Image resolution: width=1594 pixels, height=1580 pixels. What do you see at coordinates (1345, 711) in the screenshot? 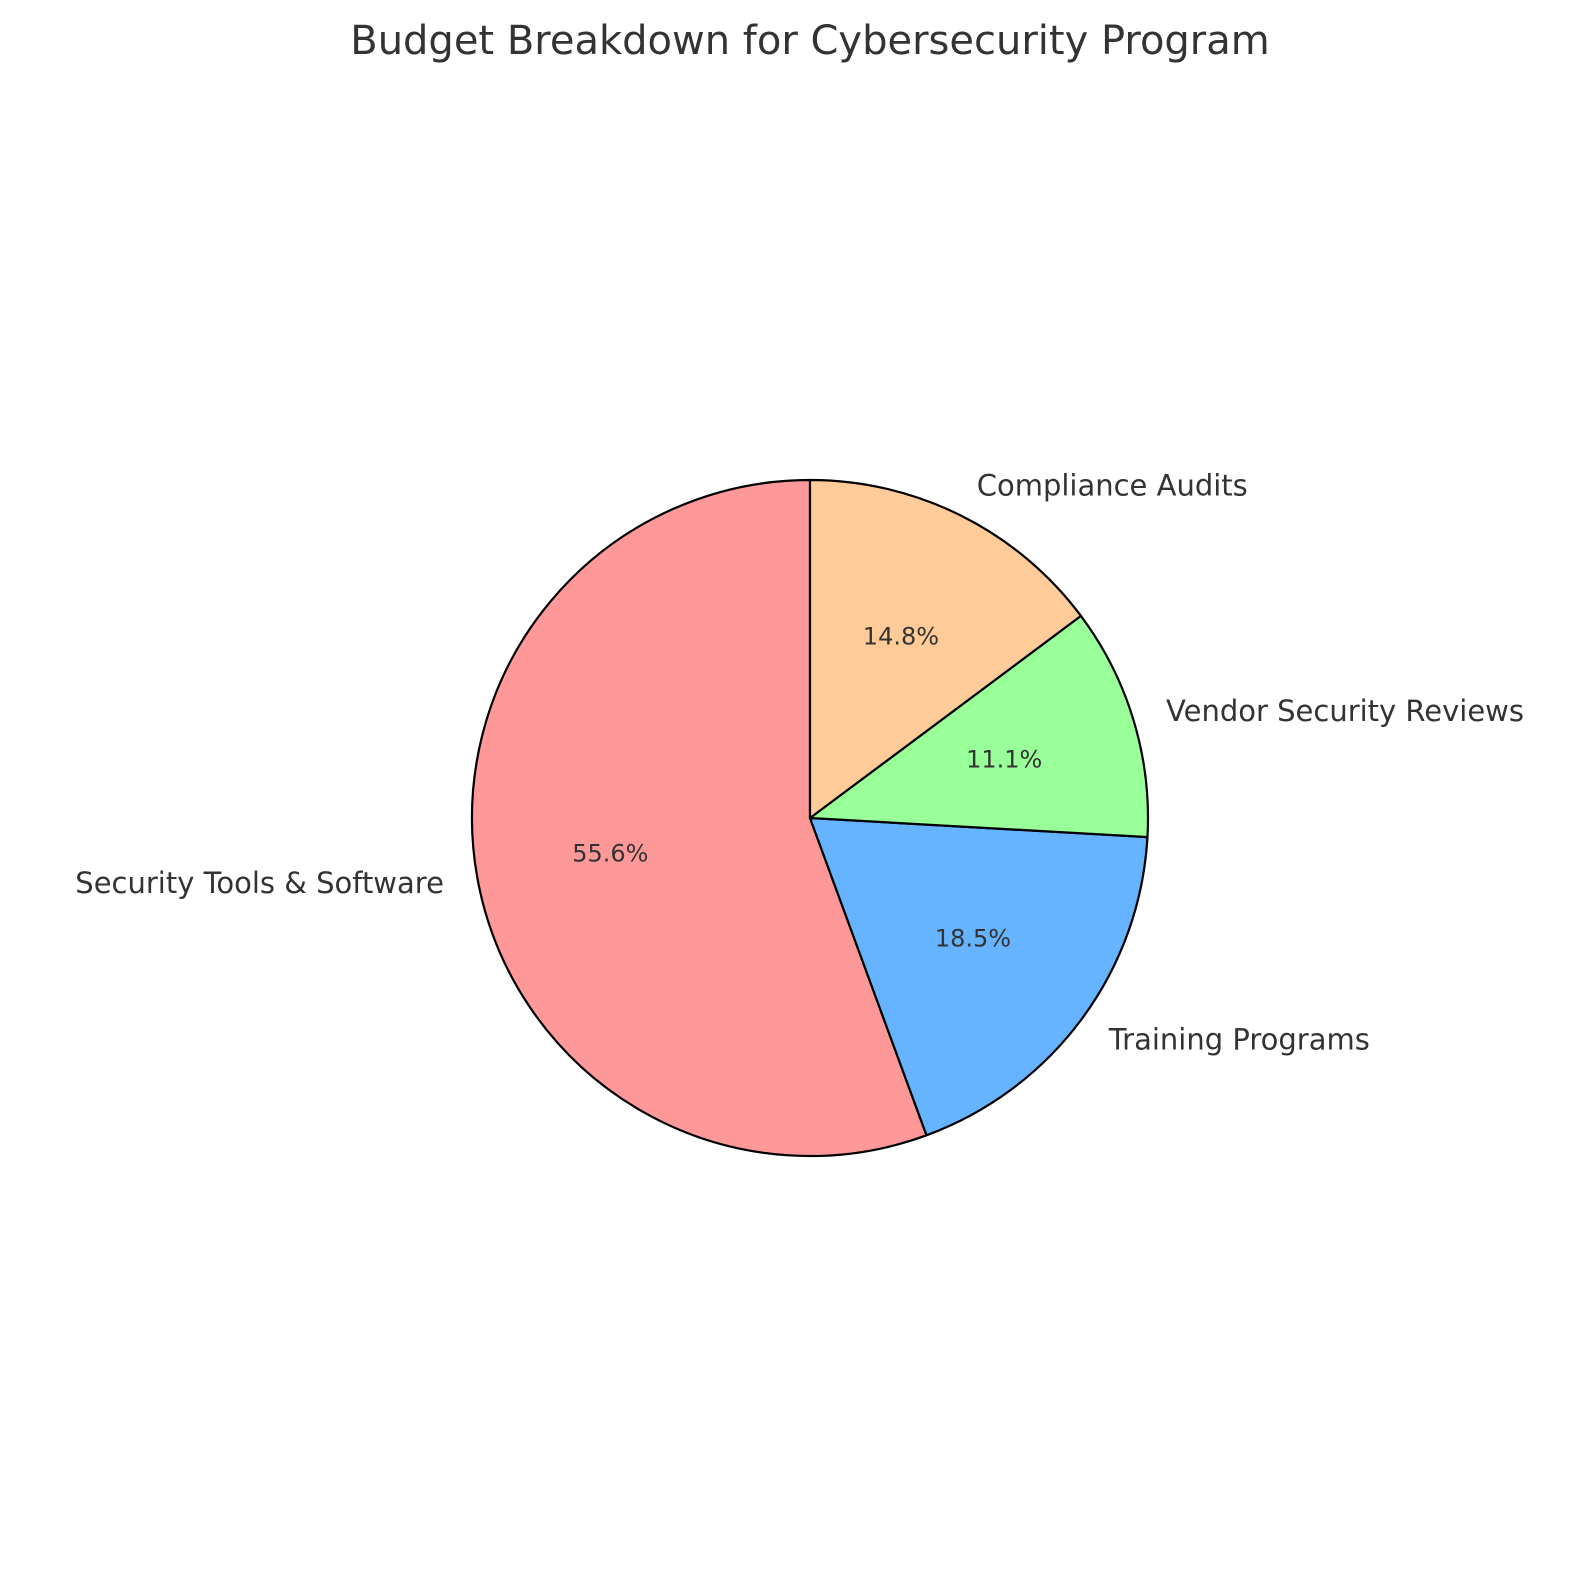
I see `slice-label-vendor-security-reviews: Vendor Security Reviews` at bounding box center [1345, 711].